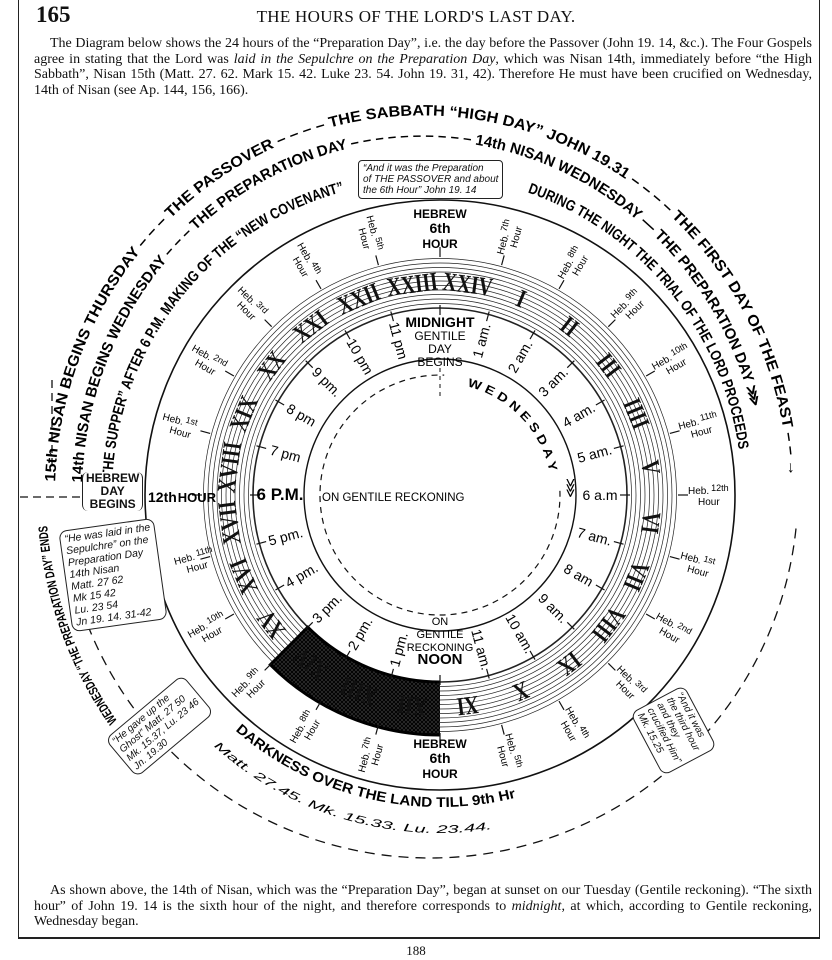 The height and width of the screenshot is (960, 832). What do you see at coordinates (252, 673) in the screenshot?
I see `ordinal: 9th` at bounding box center [252, 673].